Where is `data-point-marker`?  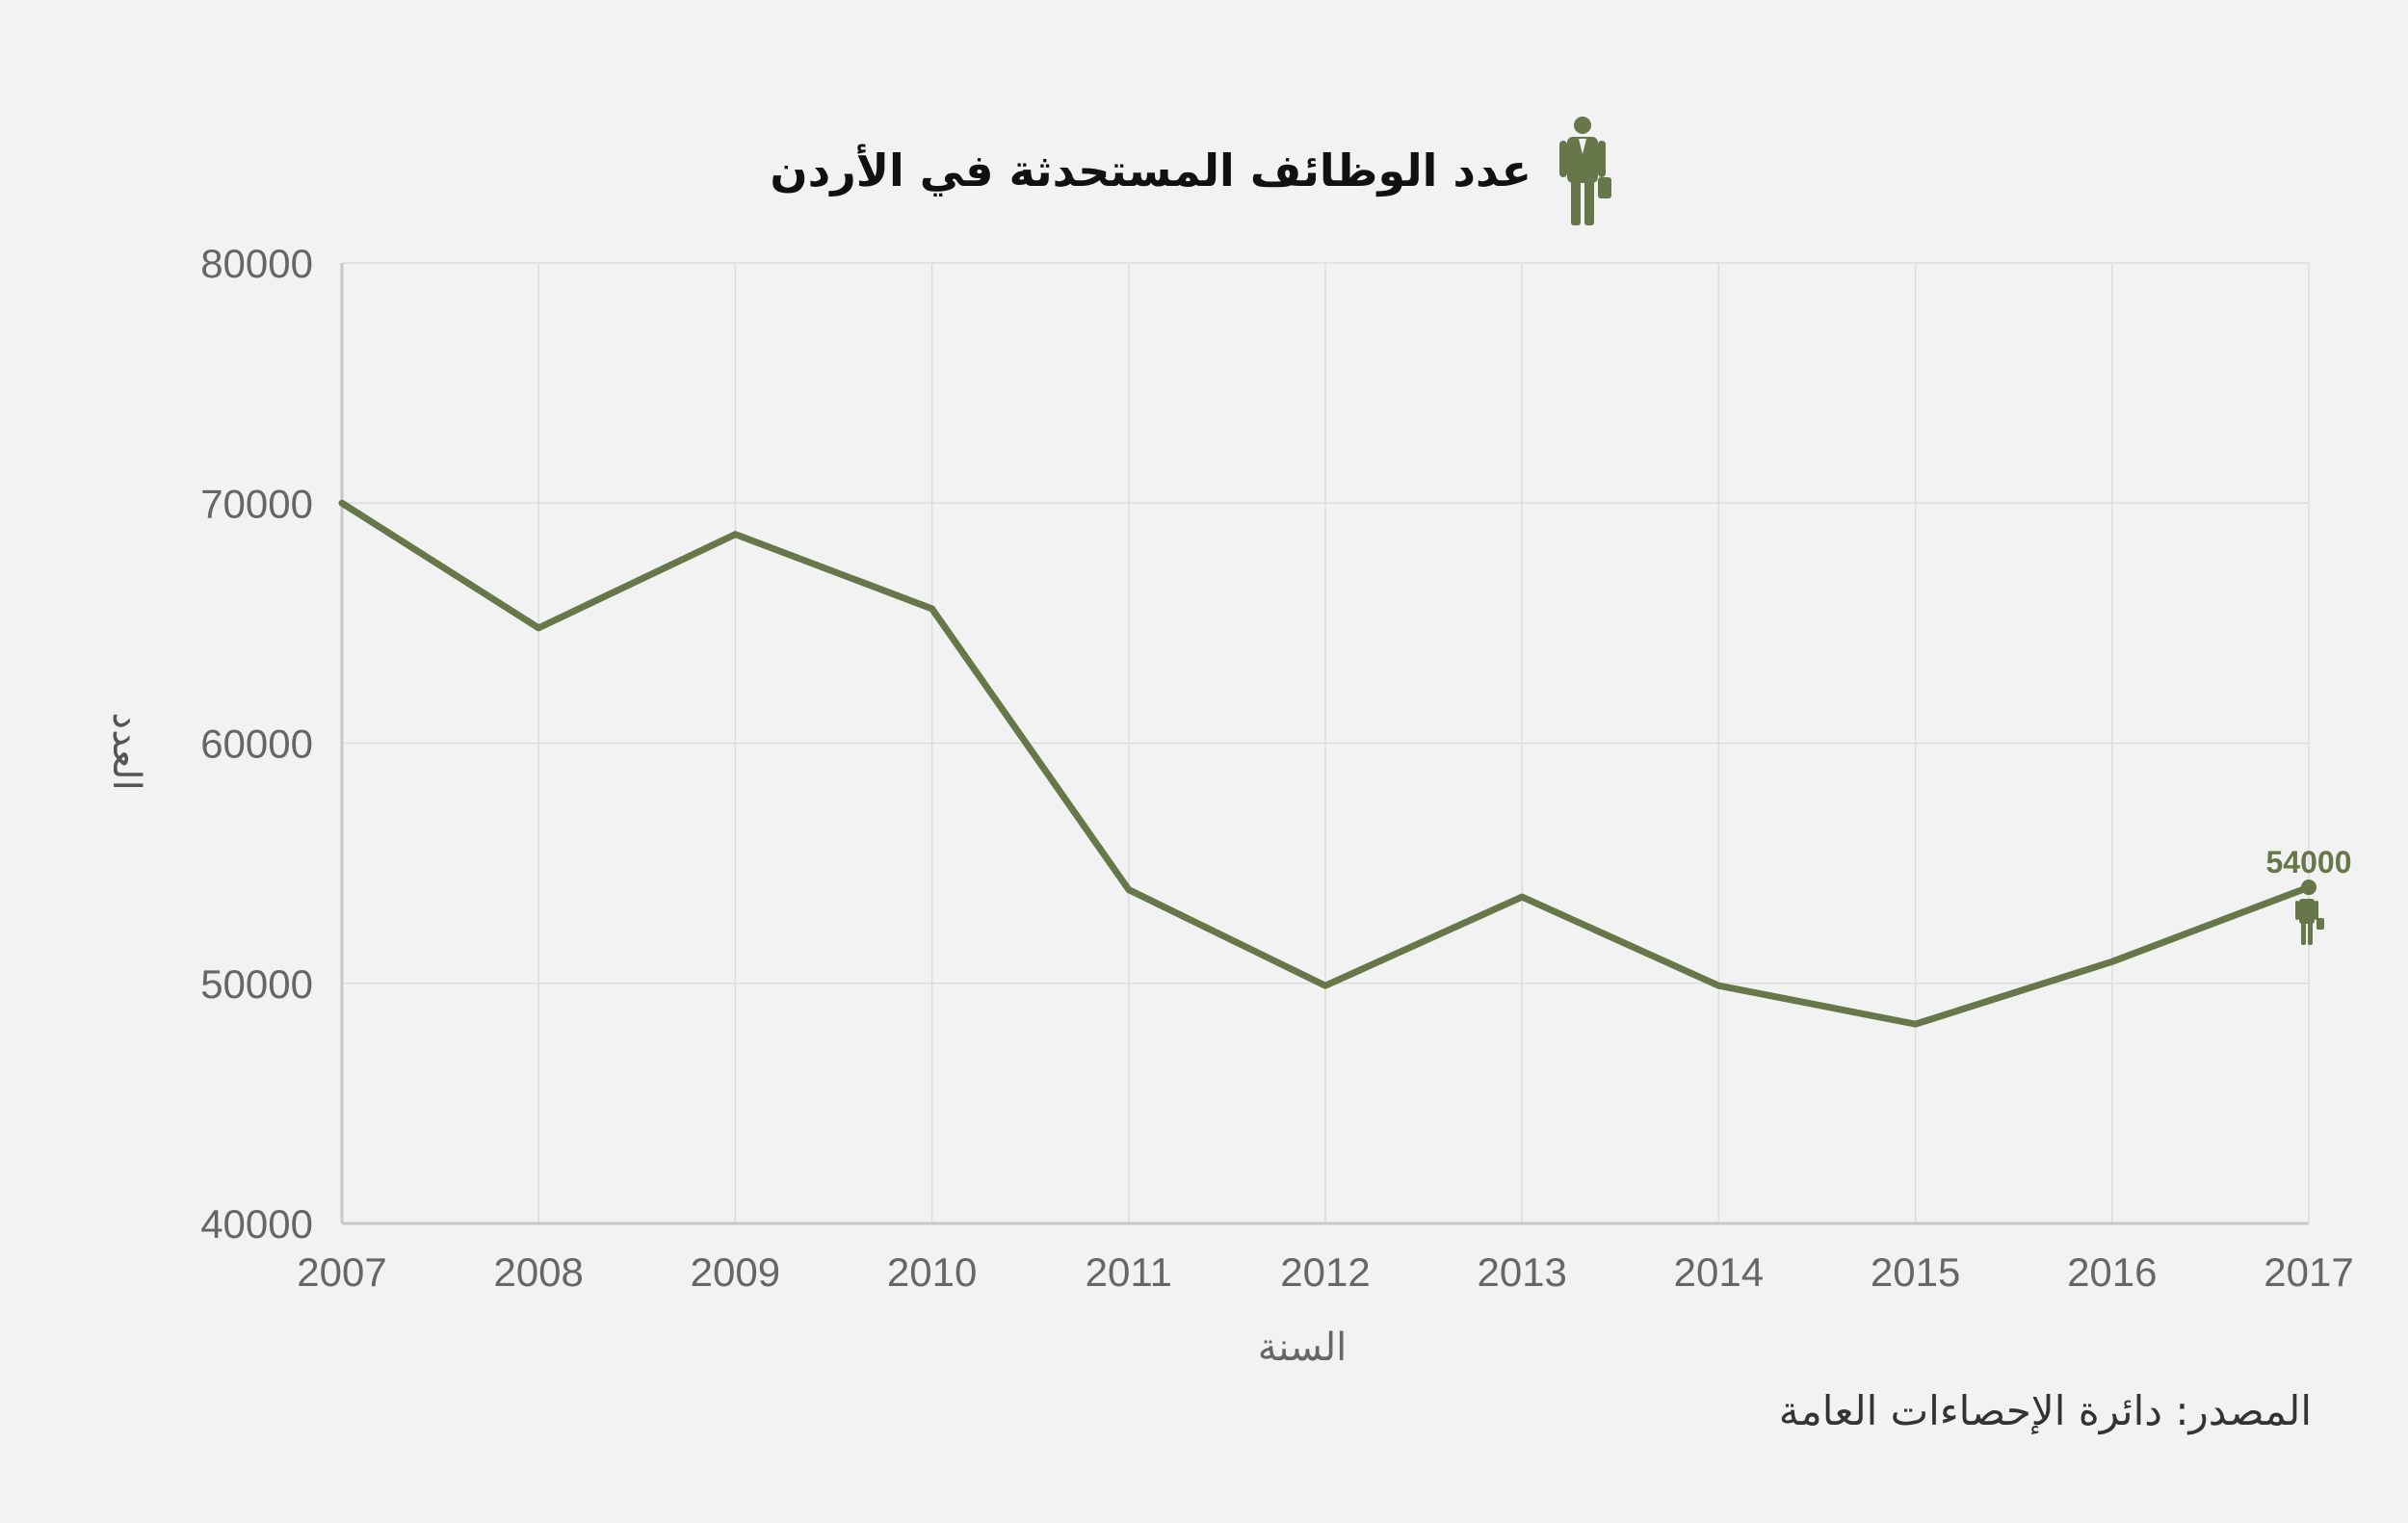 data-point-marker is located at coordinates (2308, 888).